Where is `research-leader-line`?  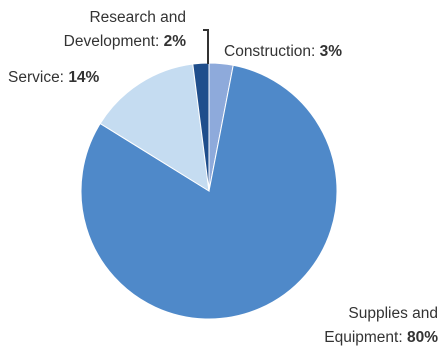 research-leader-line is located at coordinates (206, 46).